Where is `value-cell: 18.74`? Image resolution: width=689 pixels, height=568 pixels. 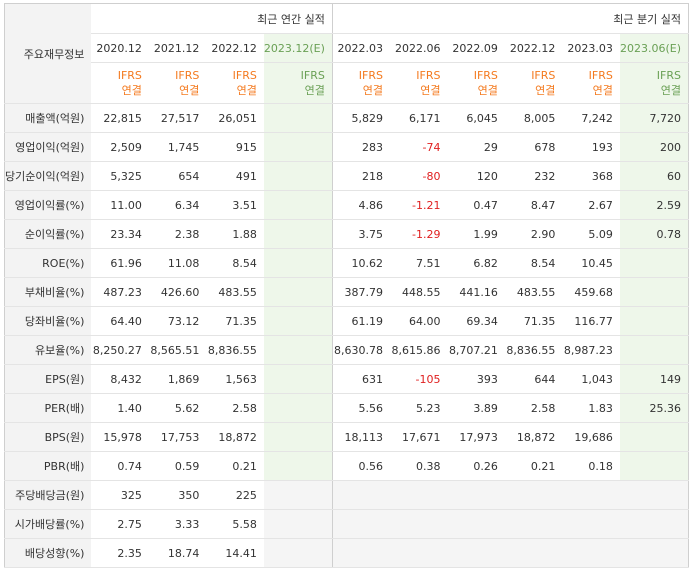 value-cell: 18.74 is located at coordinates (177, 553).